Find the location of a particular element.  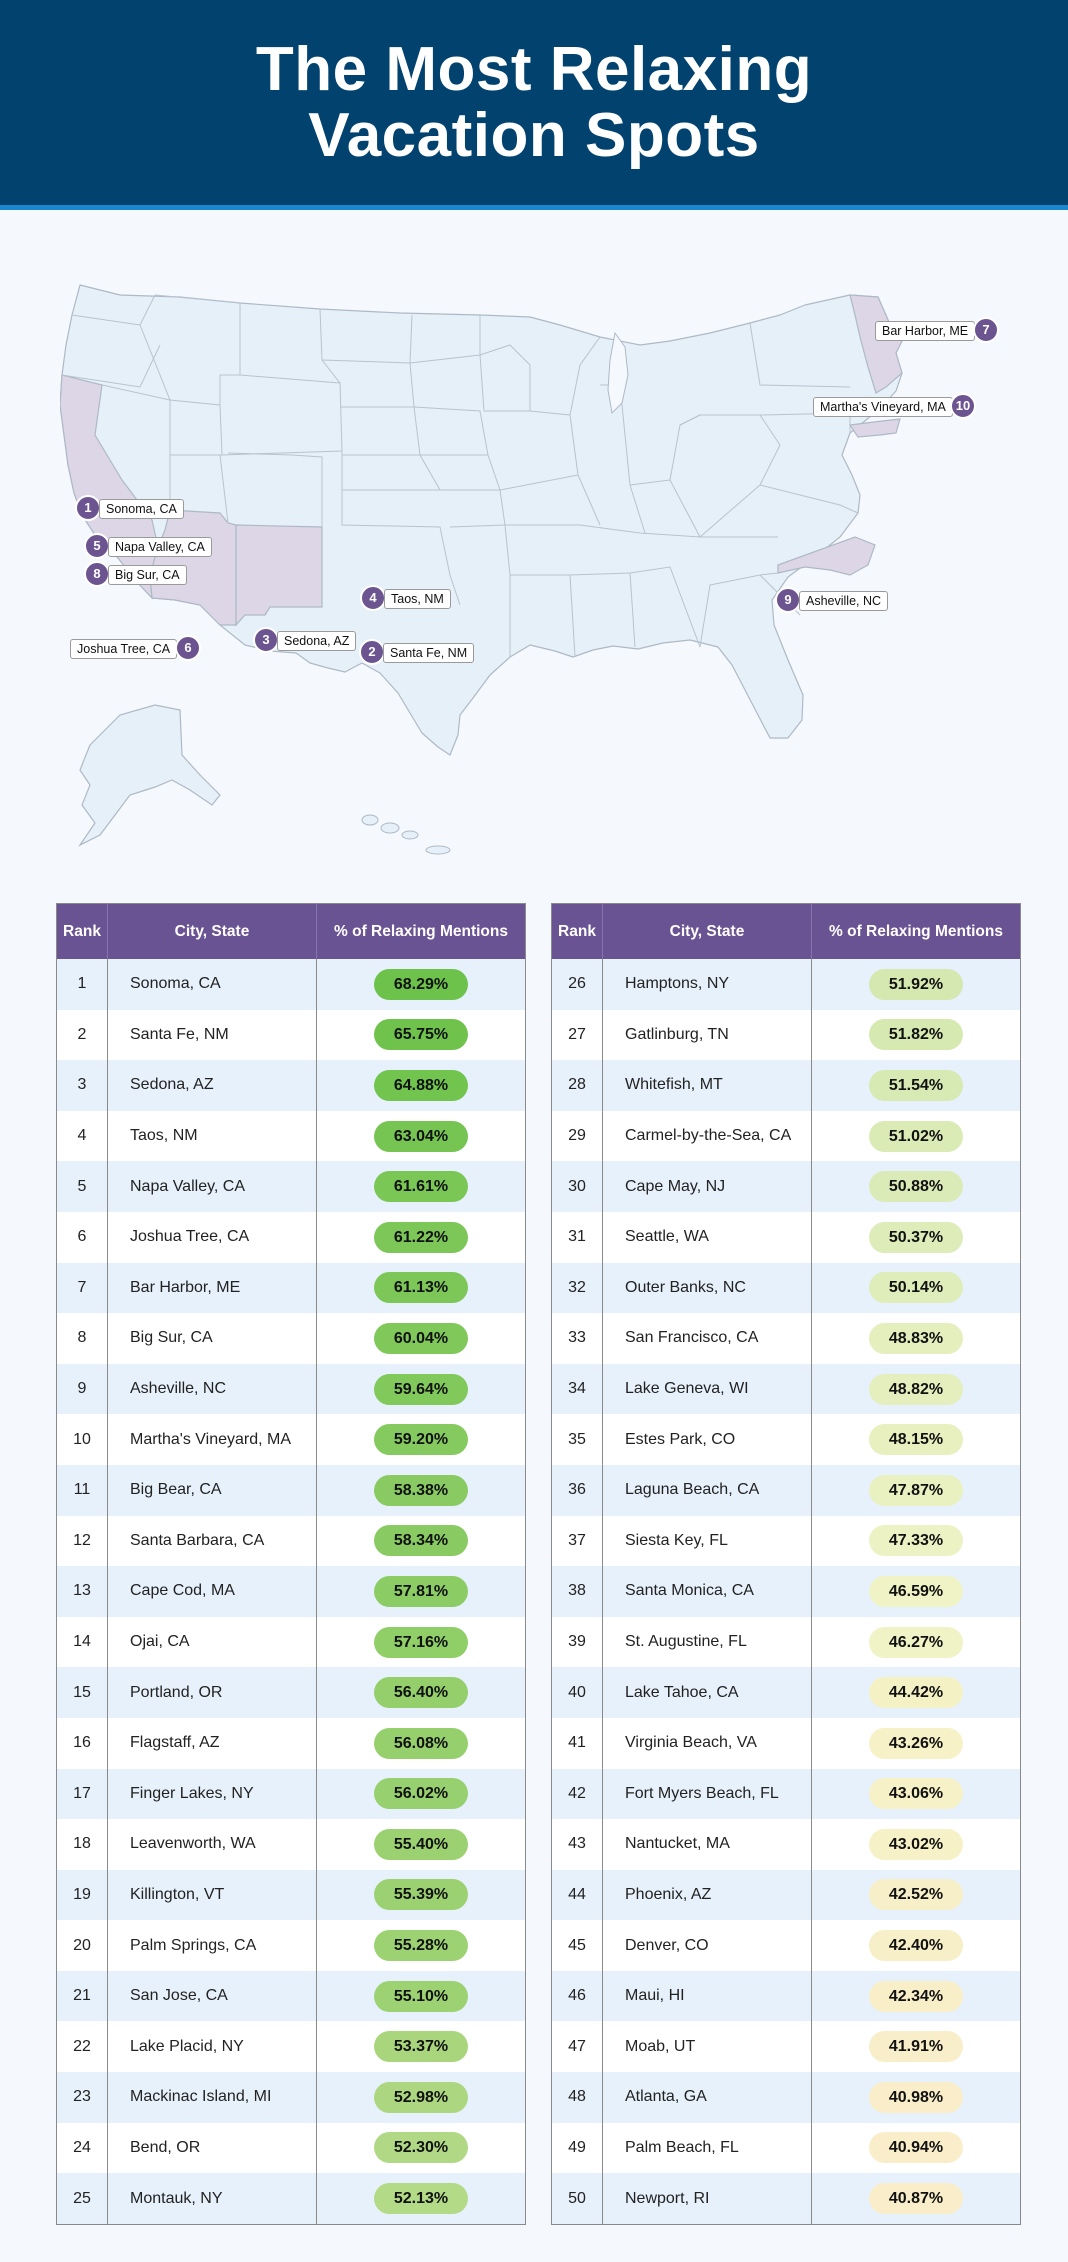

table-row: 21 San Jose, CA 55.10% is located at coordinates (291, 1996).